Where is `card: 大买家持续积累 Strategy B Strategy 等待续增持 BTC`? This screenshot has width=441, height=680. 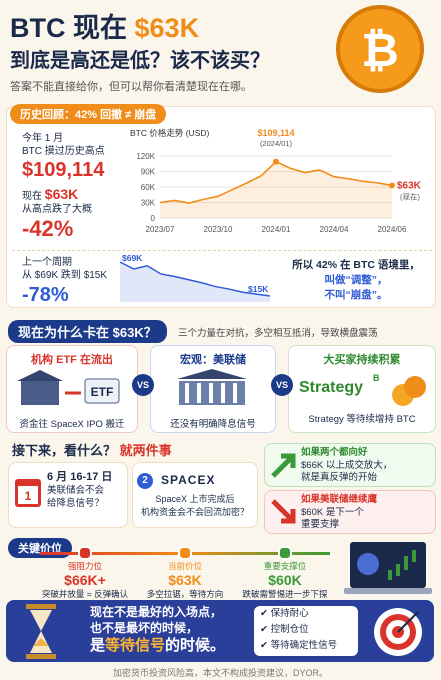
card: 大买家持续积累 Strategy B Strategy 等待续增持 BTC is located at coordinates (362, 389).